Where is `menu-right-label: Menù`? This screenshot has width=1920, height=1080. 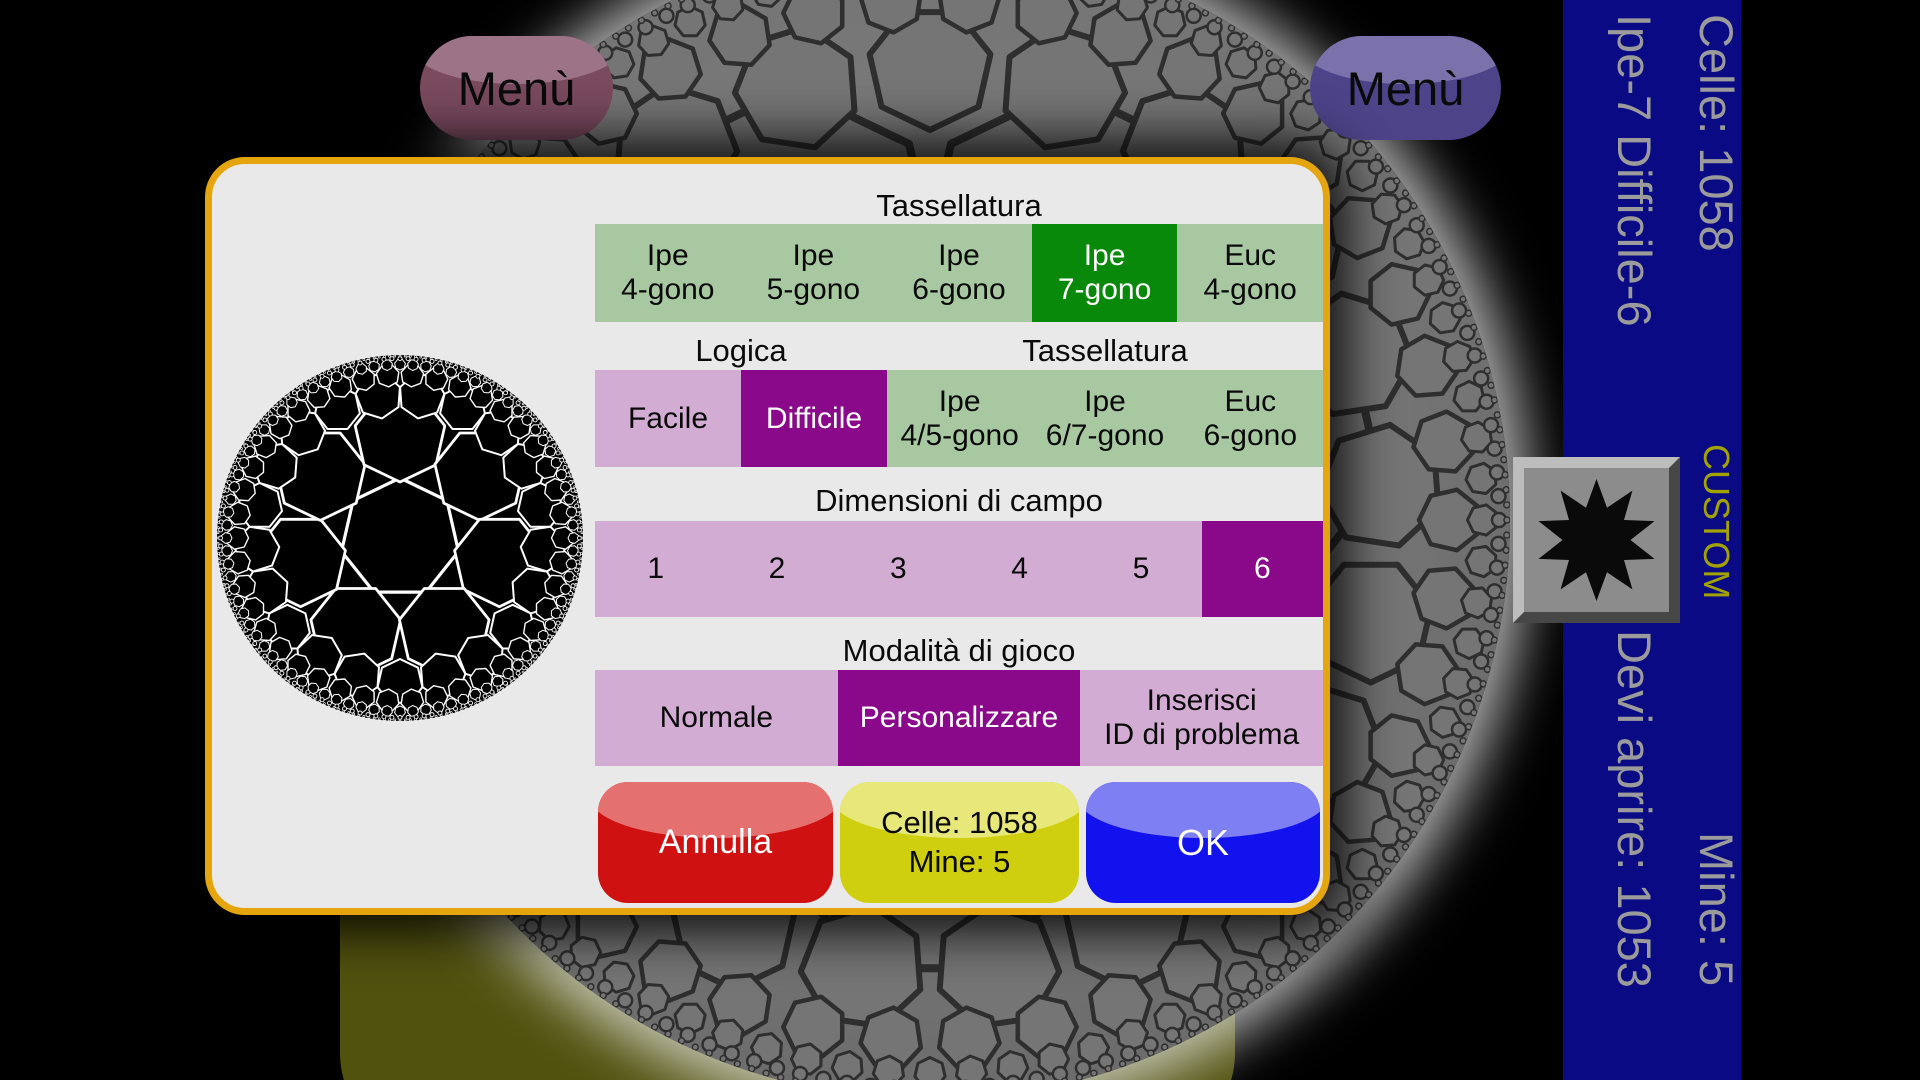 menu-right-label: Menù is located at coordinates (1405, 88).